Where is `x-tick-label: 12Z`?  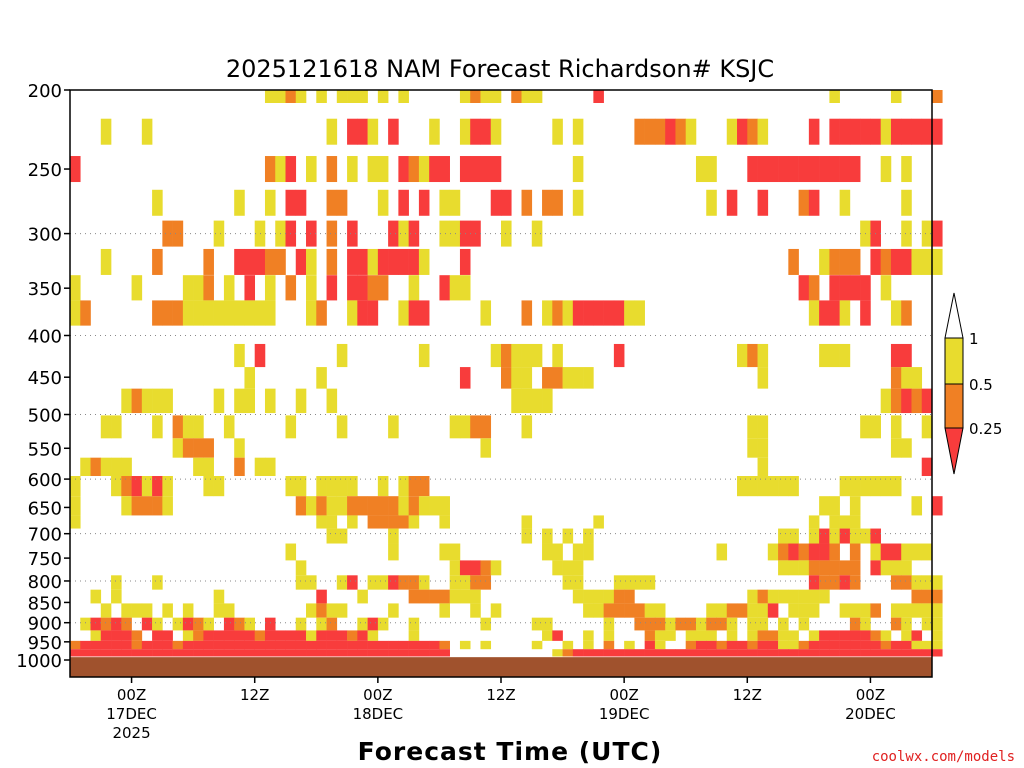
x-tick-label: 12Z is located at coordinates (500, 695).